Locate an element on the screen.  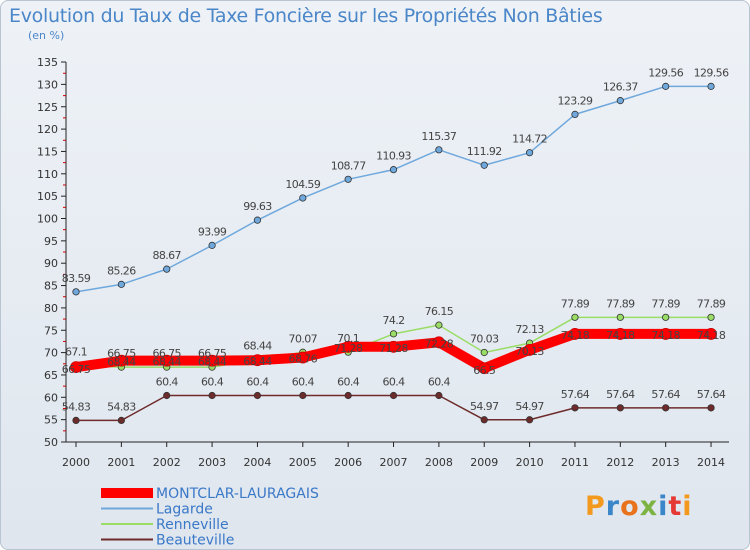
data-label: 74.2 is located at coordinates (393, 320).